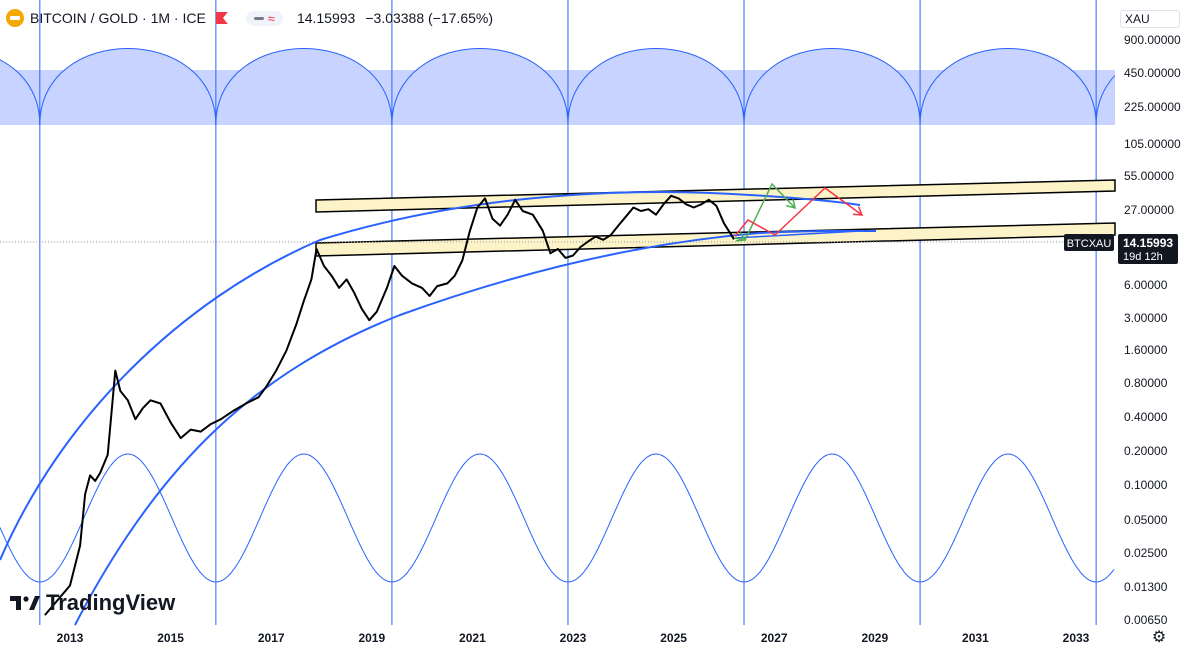 Image resolution: width=1200 pixels, height=652 pixels. Describe the element at coordinates (111, 602) in the screenshot. I see `tradingview-logo-text: TradingView` at that location.